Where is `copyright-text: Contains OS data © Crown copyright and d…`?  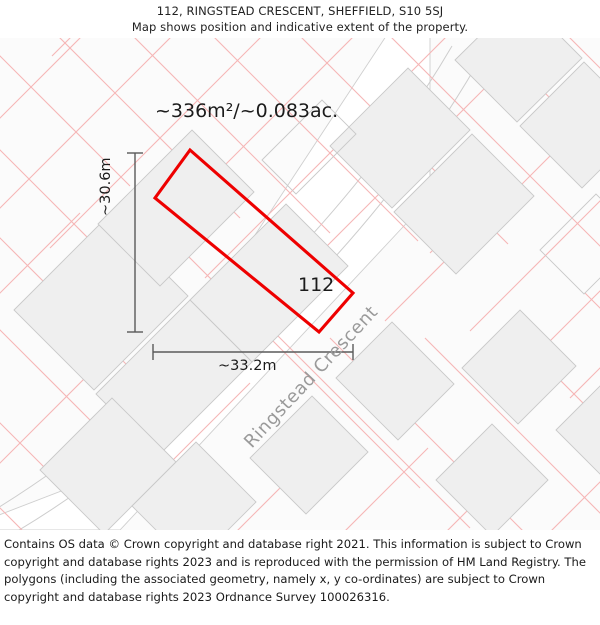
copyright-text: Contains OS data © Crown copyright and d… is located at coordinates (295, 570).